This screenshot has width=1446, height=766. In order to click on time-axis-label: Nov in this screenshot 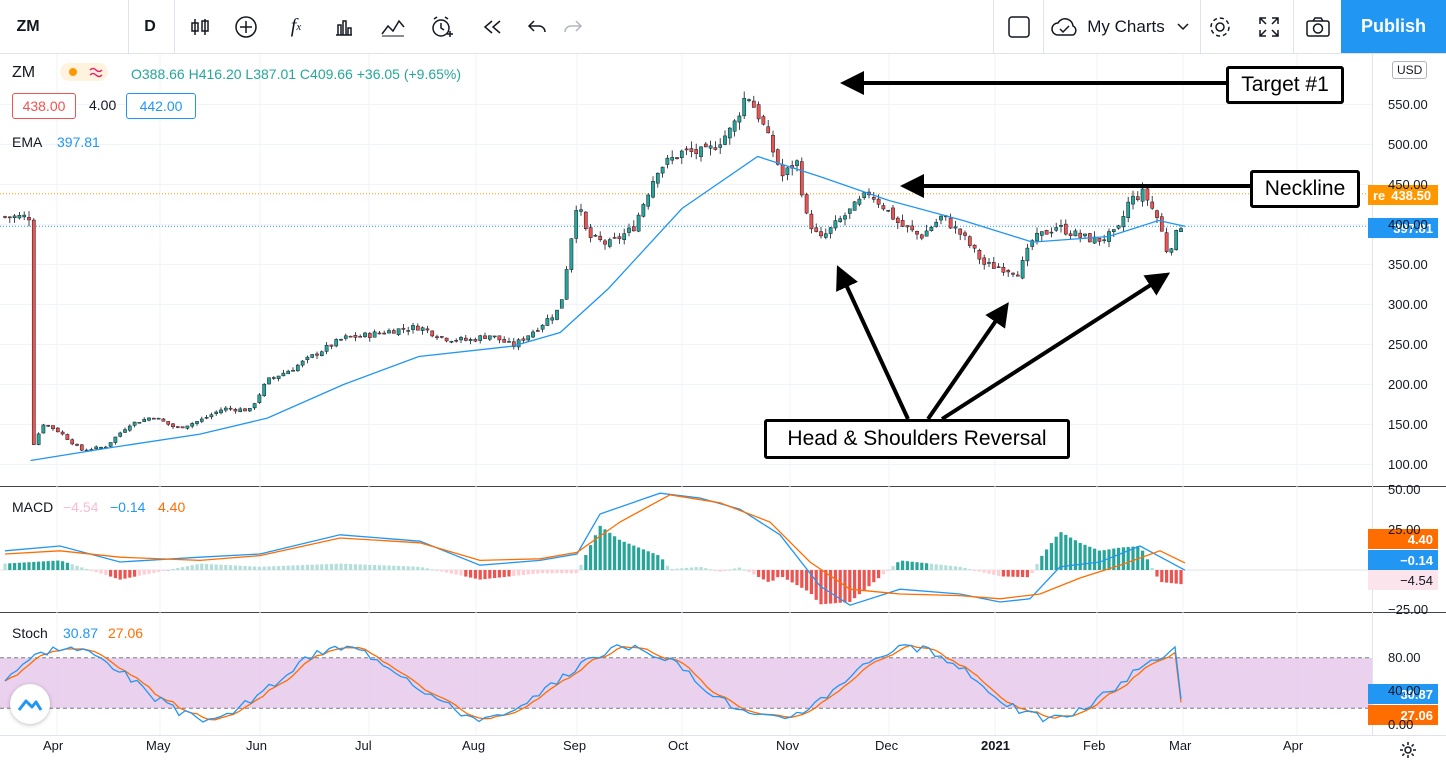, I will do `click(788, 745)`.